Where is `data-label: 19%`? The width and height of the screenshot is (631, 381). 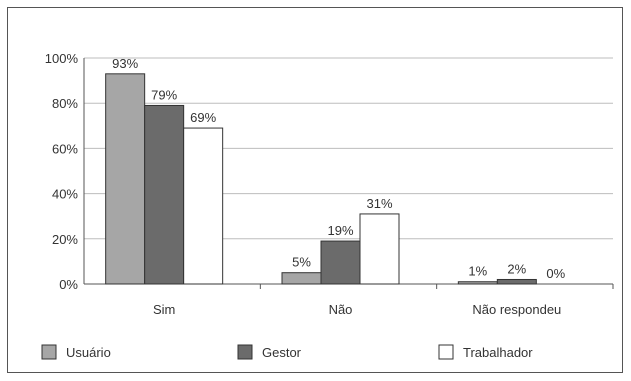
data-label: 19% is located at coordinates (340, 230).